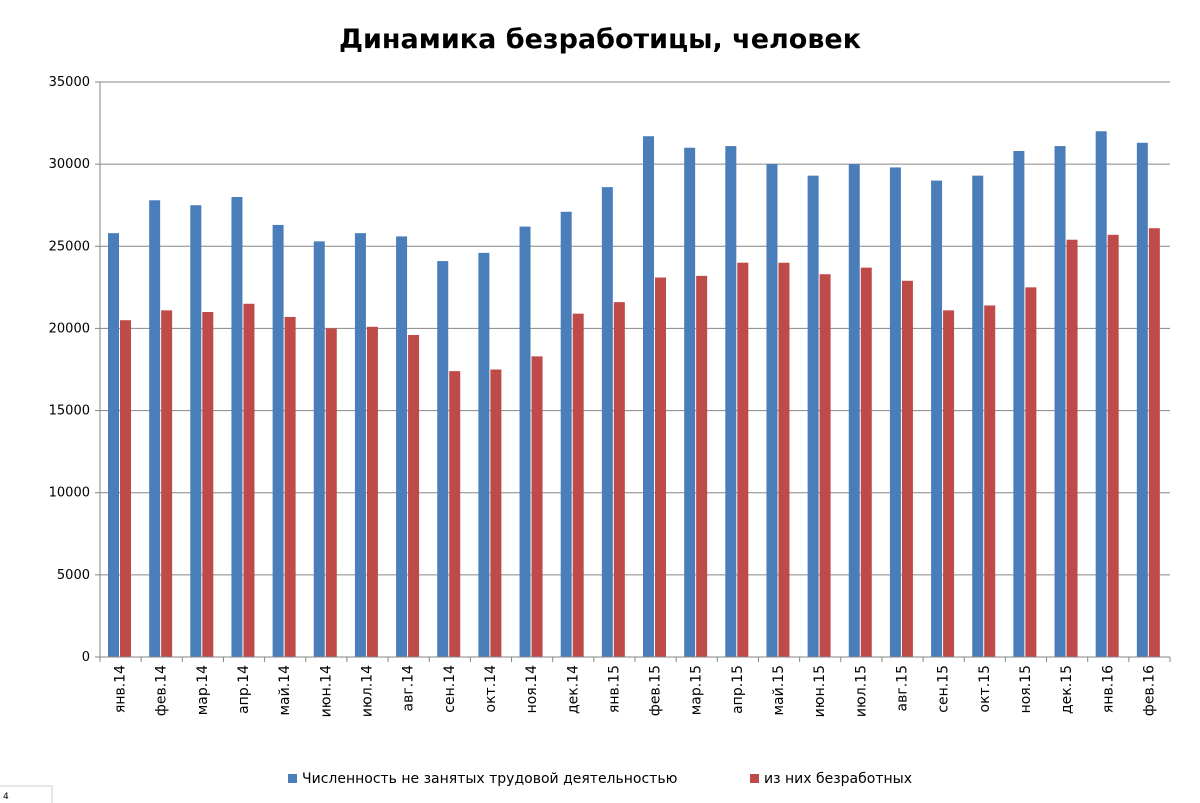 The image size is (1200, 803). Describe the element at coordinates (69, 493) in the screenshot. I see `y-tick-label: 10000` at that location.